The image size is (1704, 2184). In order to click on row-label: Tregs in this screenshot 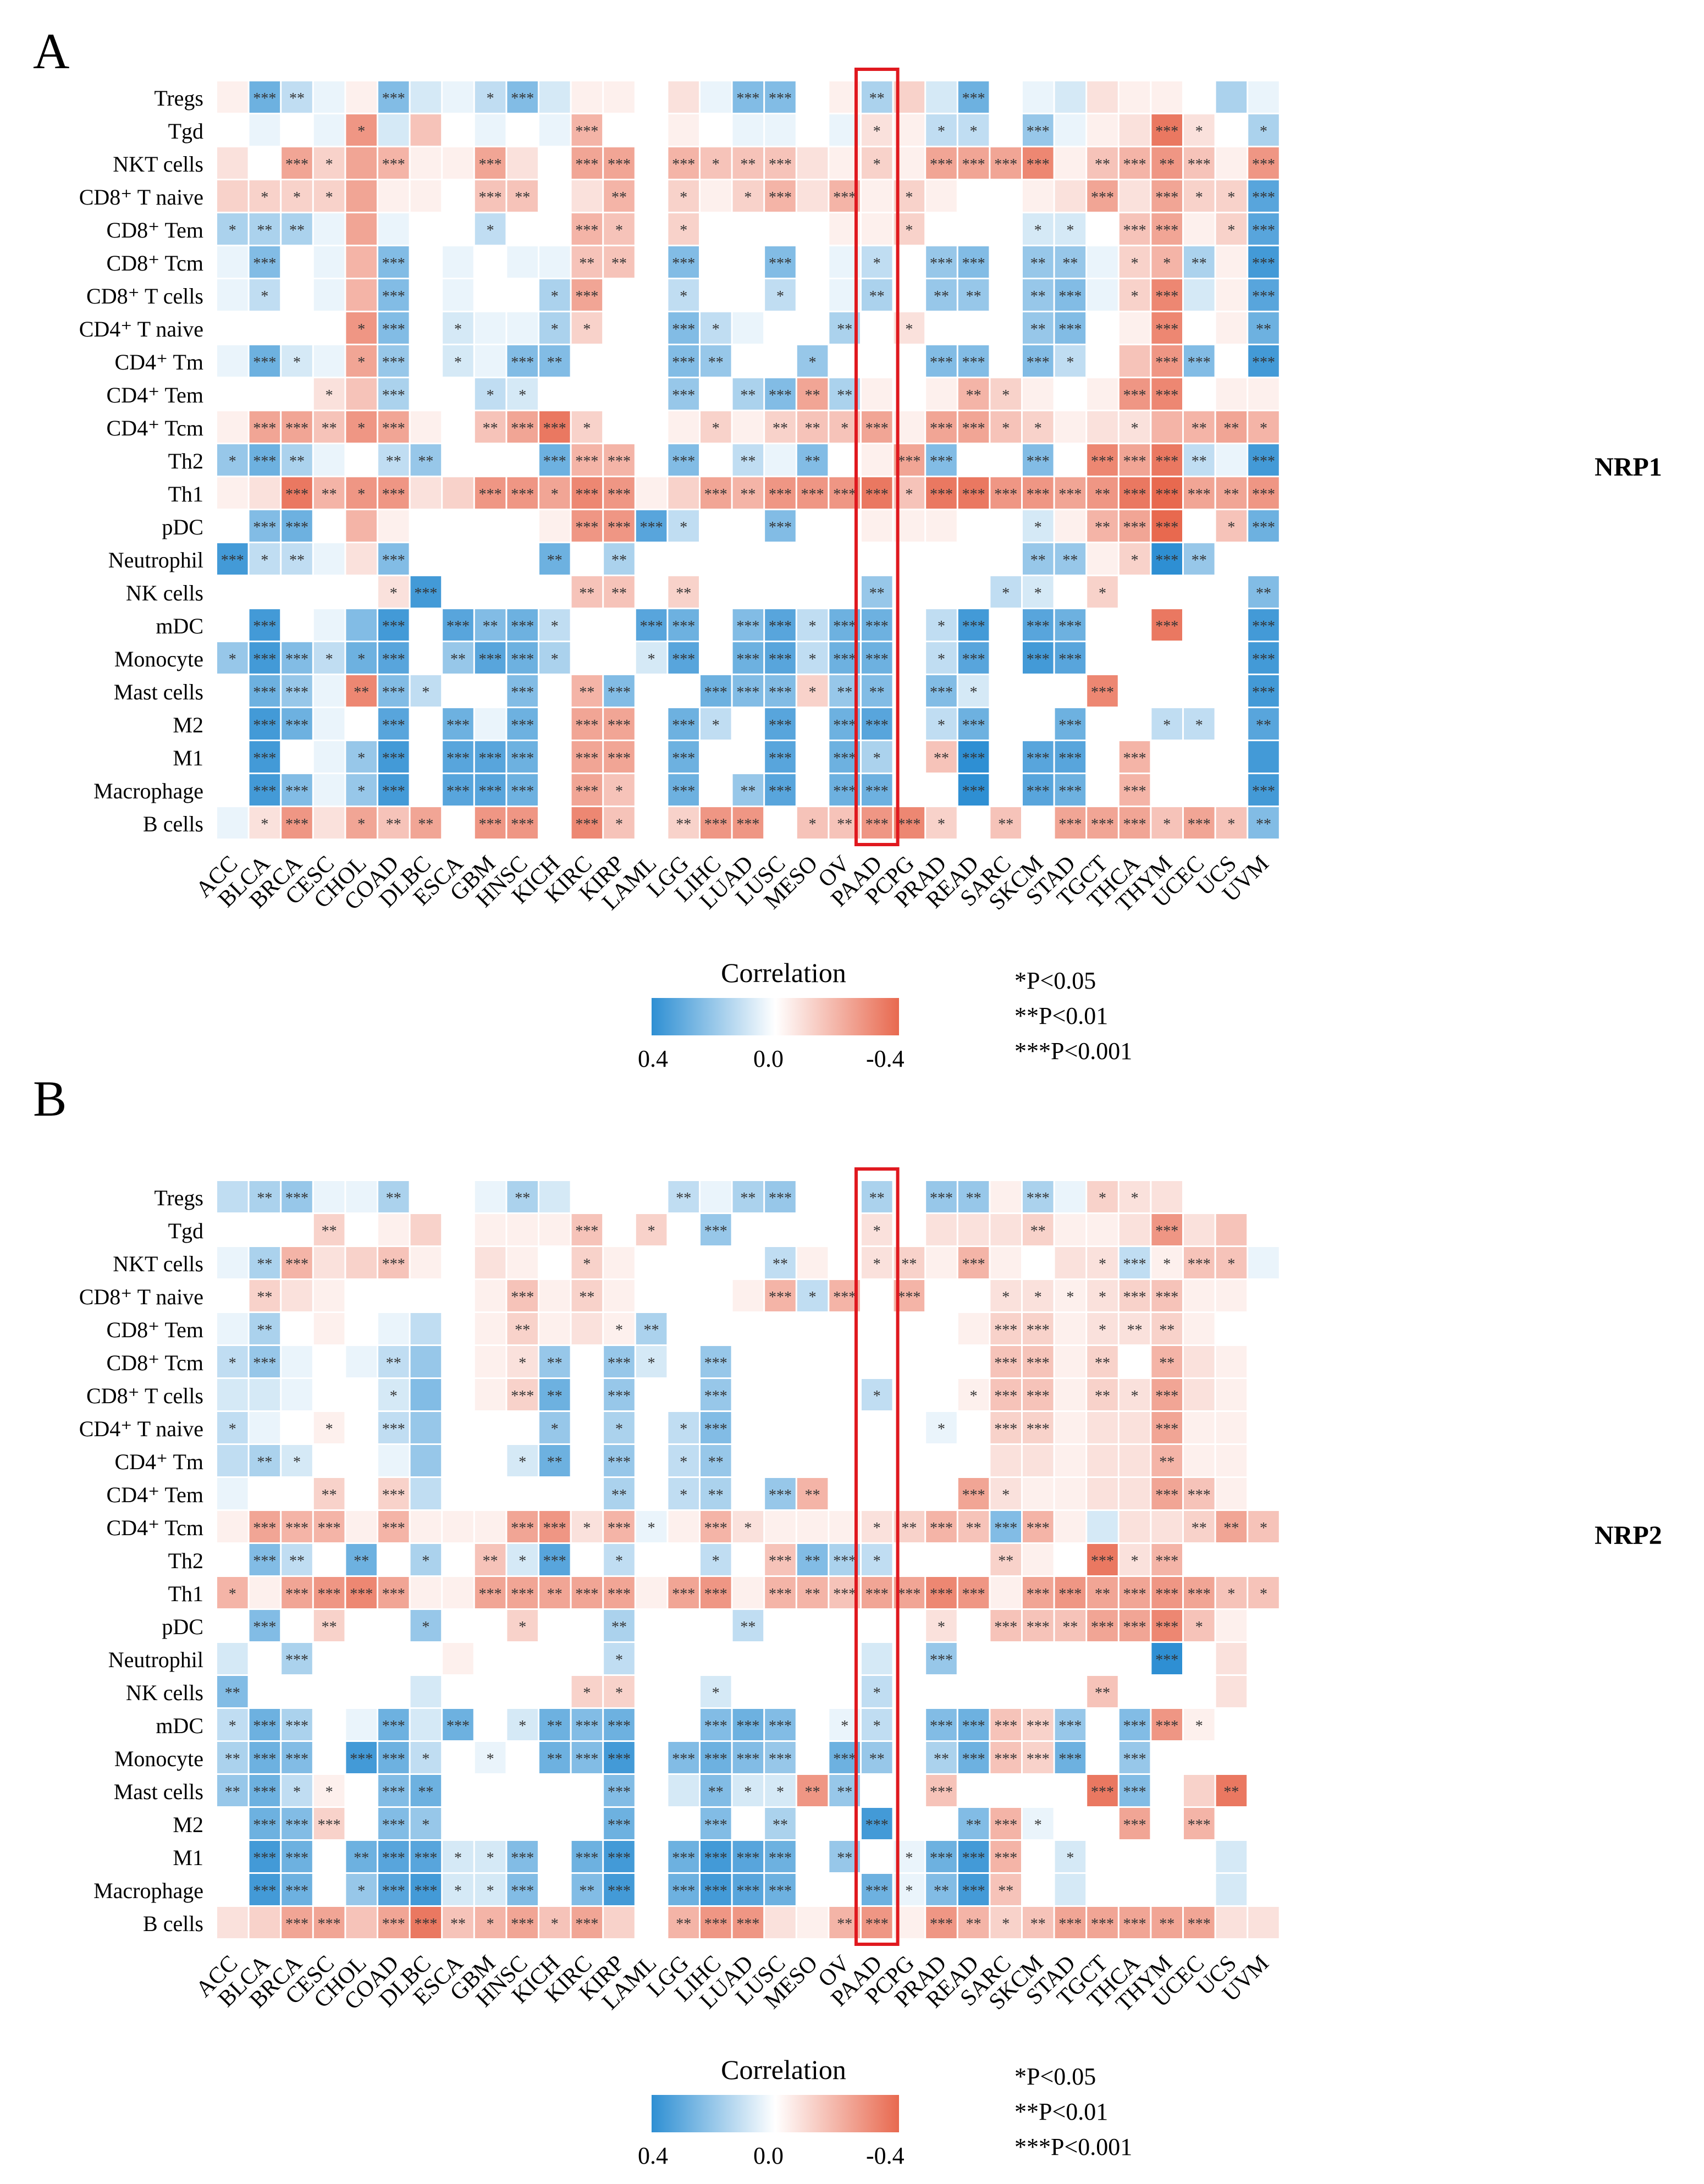, I will do `click(178, 1197)`.